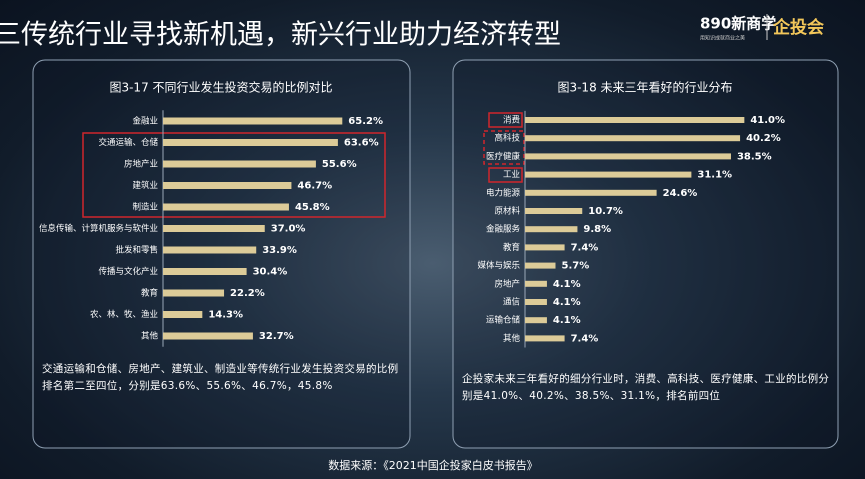  What do you see at coordinates (597, 229) in the screenshot?
I see `value-label: 9.8%` at bounding box center [597, 229].